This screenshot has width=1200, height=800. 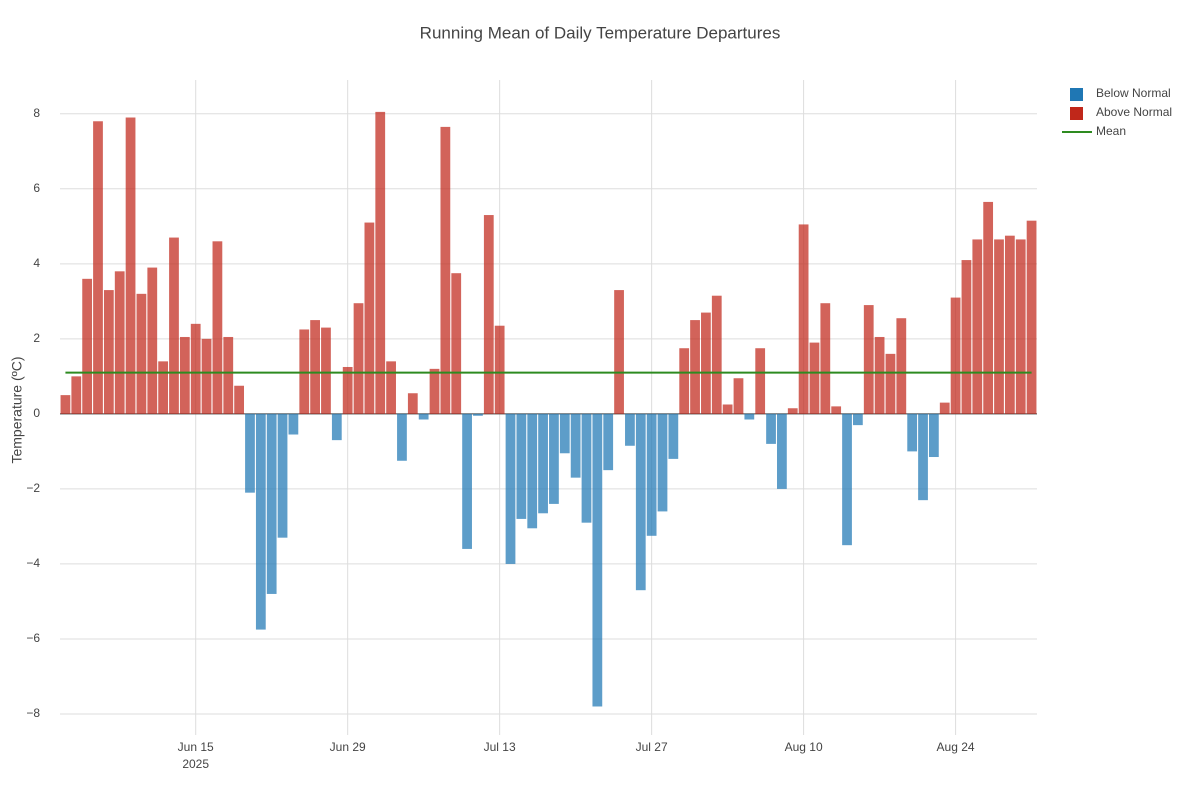 I want to click on legend-label: Below Normal, so click(x=1133, y=93).